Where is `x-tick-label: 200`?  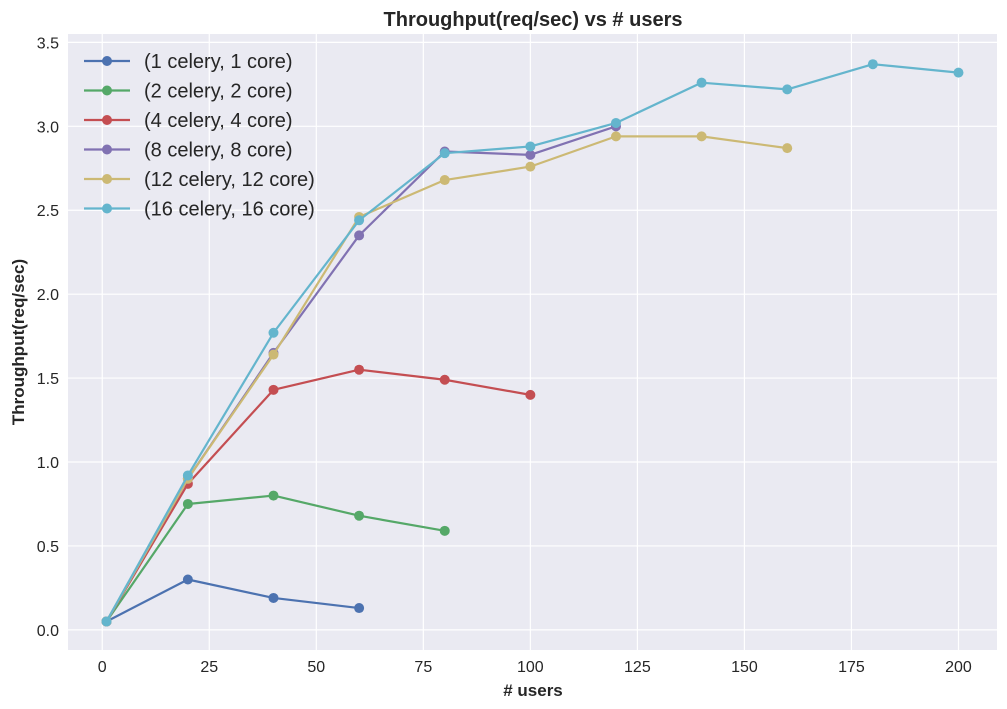 x-tick-label: 200 is located at coordinates (958, 667).